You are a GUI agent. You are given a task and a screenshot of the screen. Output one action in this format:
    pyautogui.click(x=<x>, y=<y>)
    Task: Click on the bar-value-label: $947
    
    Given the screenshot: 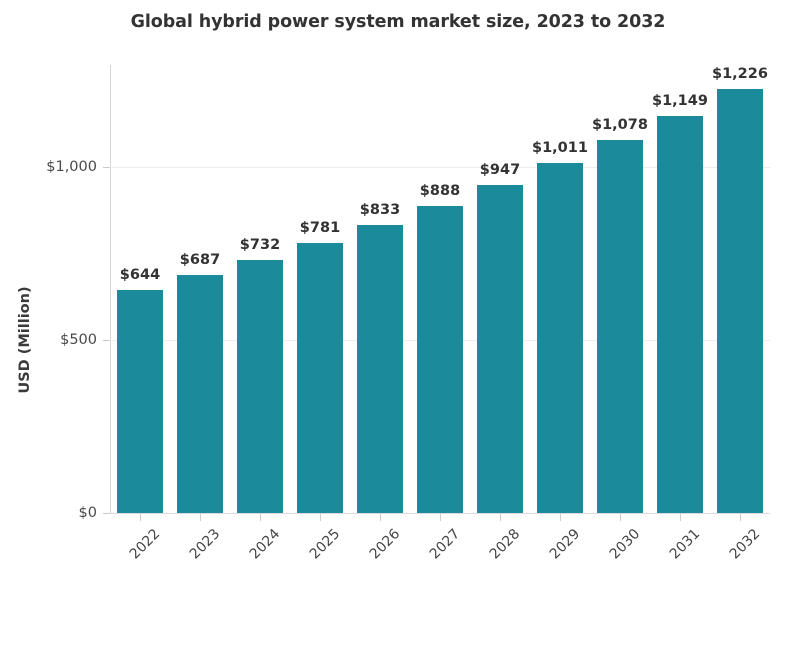 What is the action you would take?
    pyautogui.click(x=500, y=170)
    